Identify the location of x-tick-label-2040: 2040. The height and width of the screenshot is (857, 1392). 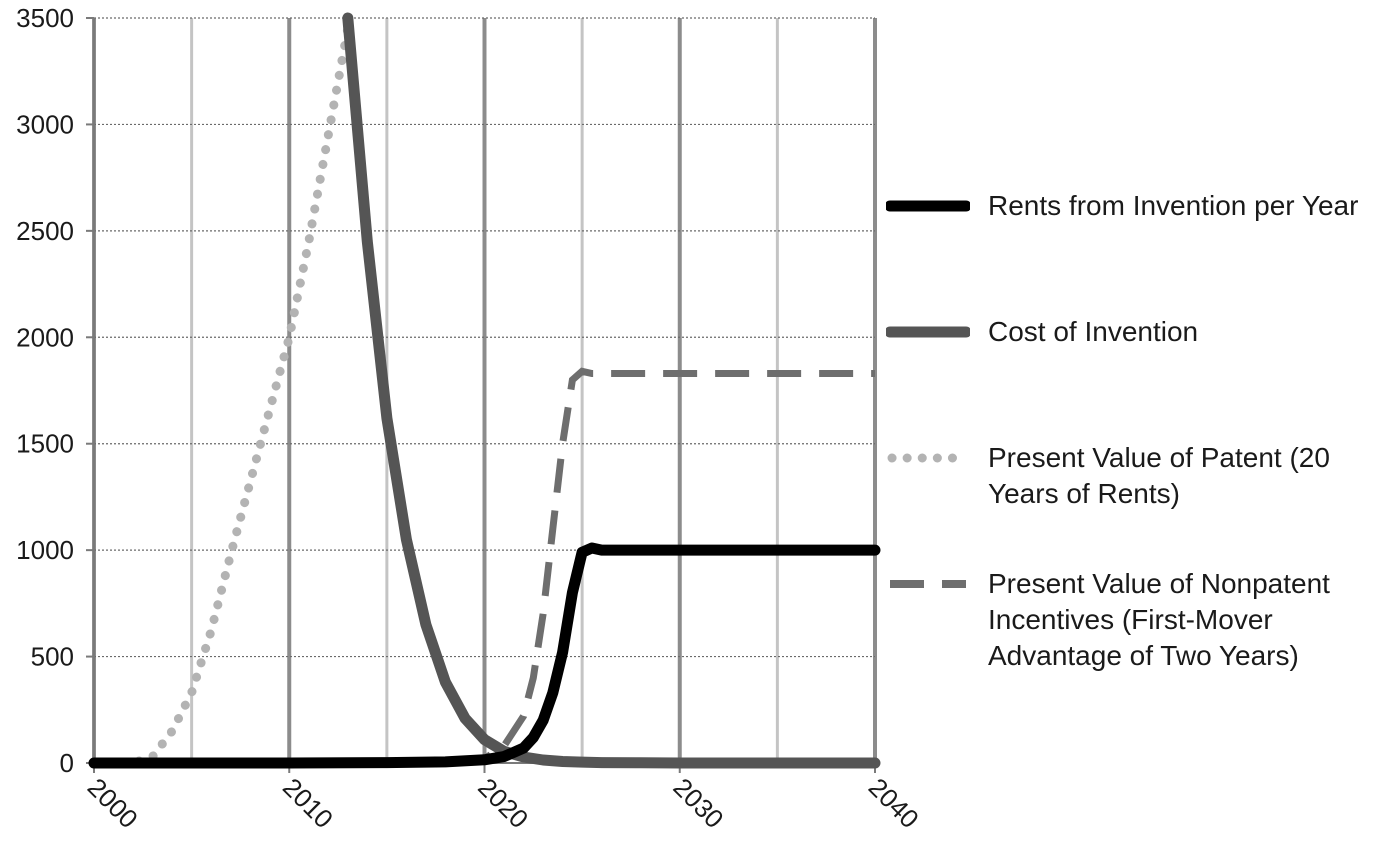
(894, 803).